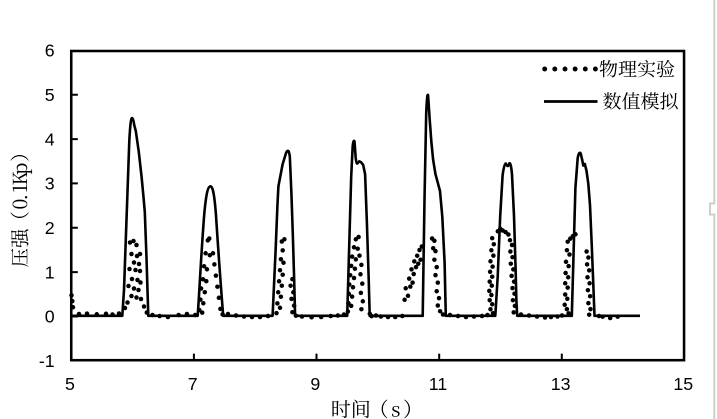 The image size is (717, 419). Describe the element at coordinates (50, 272) in the screenshot. I see `svg-text: 1` at that location.